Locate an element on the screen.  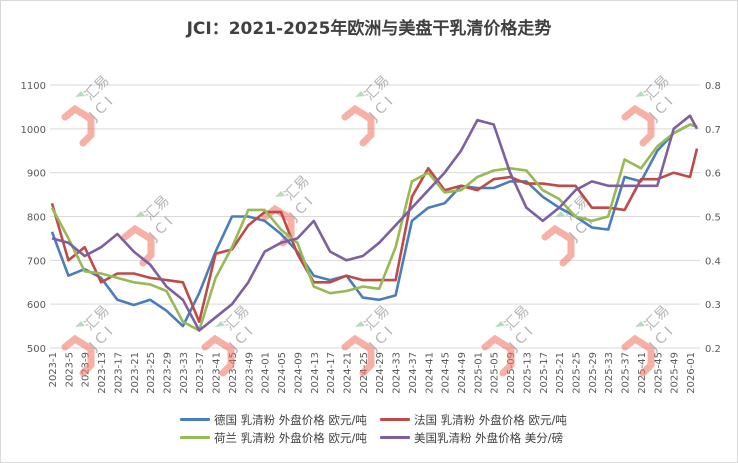
x-tick-label: 2025-05 is located at coordinates (495, 373).